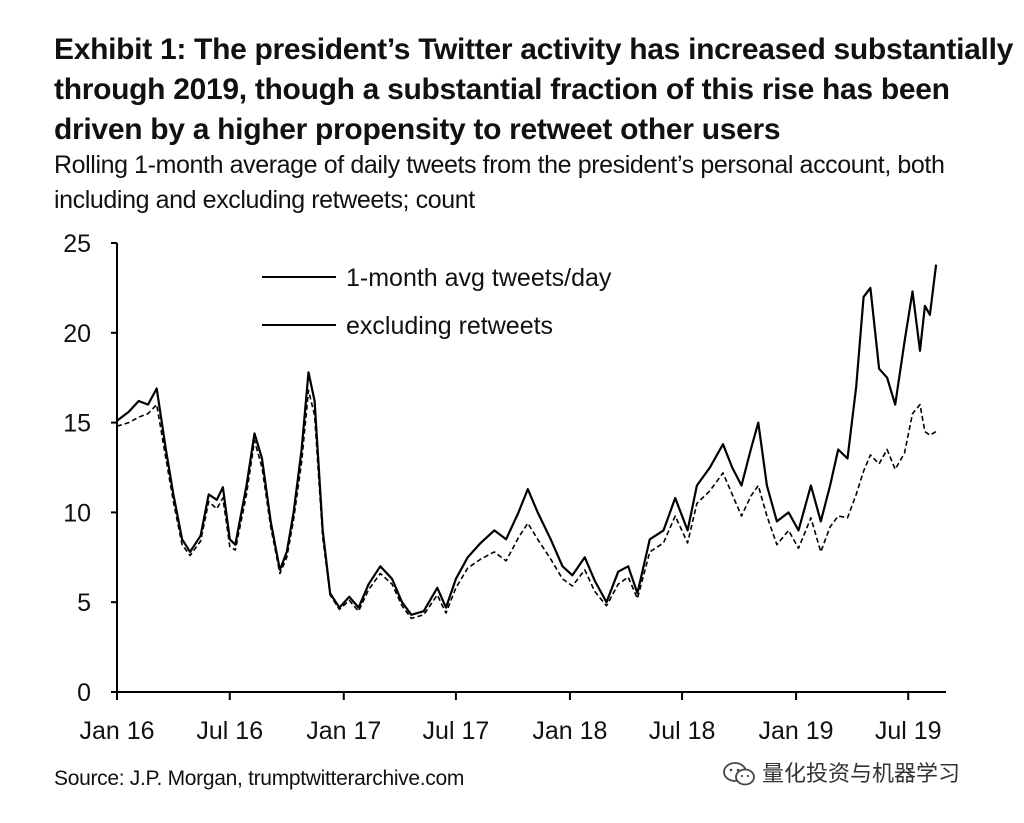 Image resolution: width=1024 pixels, height=823 pixels. What do you see at coordinates (682, 731) in the screenshot?
I see `x-tick-label: Jul 18` at bounding box center [682, 731].